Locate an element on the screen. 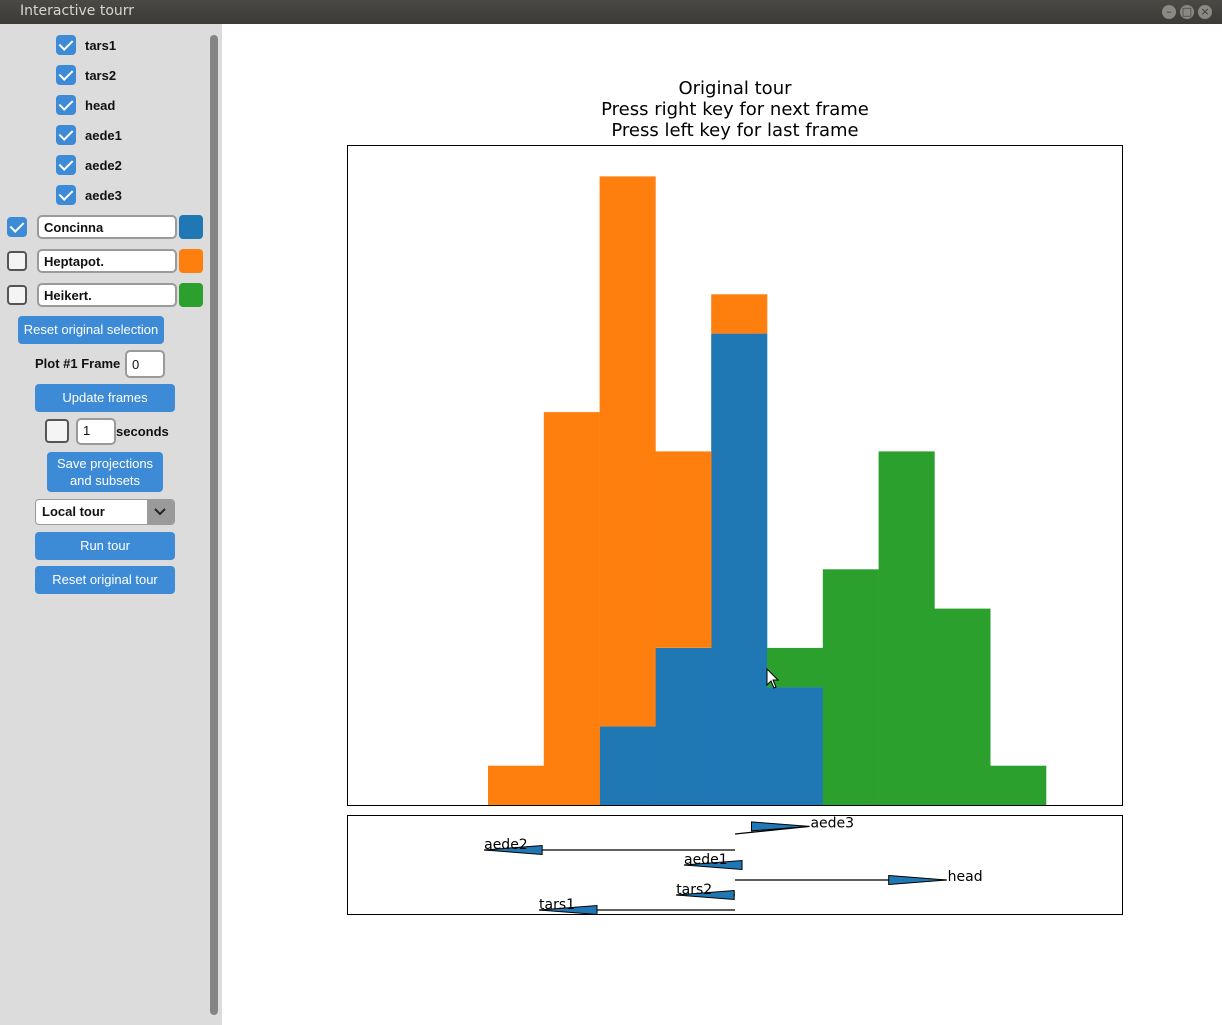  var-label-aede2: aede2 is located at coordinates (103, 165).